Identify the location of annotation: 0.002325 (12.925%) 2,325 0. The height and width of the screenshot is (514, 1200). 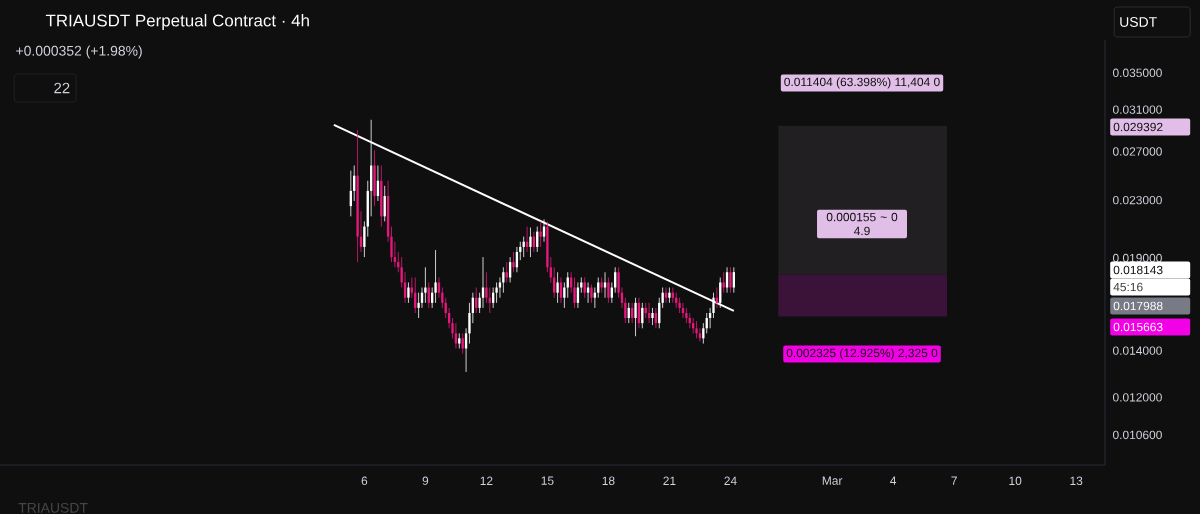
(862, 354).